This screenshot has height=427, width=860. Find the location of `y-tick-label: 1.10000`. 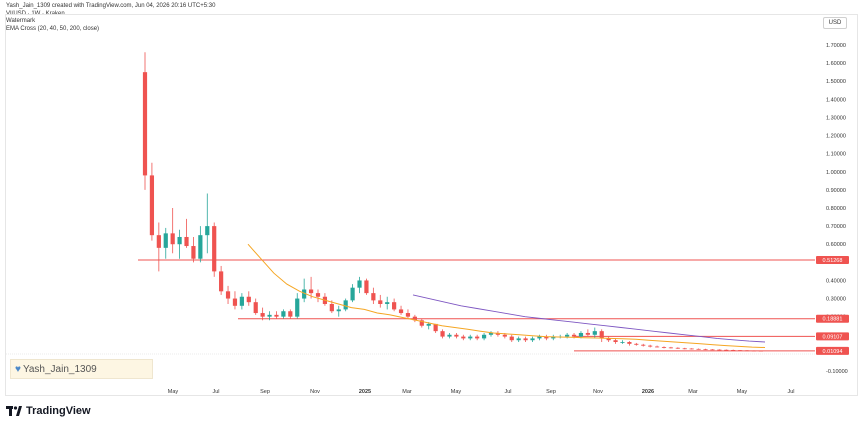

y-tick-label: 1.10000 is located at coordinates (836, 155).